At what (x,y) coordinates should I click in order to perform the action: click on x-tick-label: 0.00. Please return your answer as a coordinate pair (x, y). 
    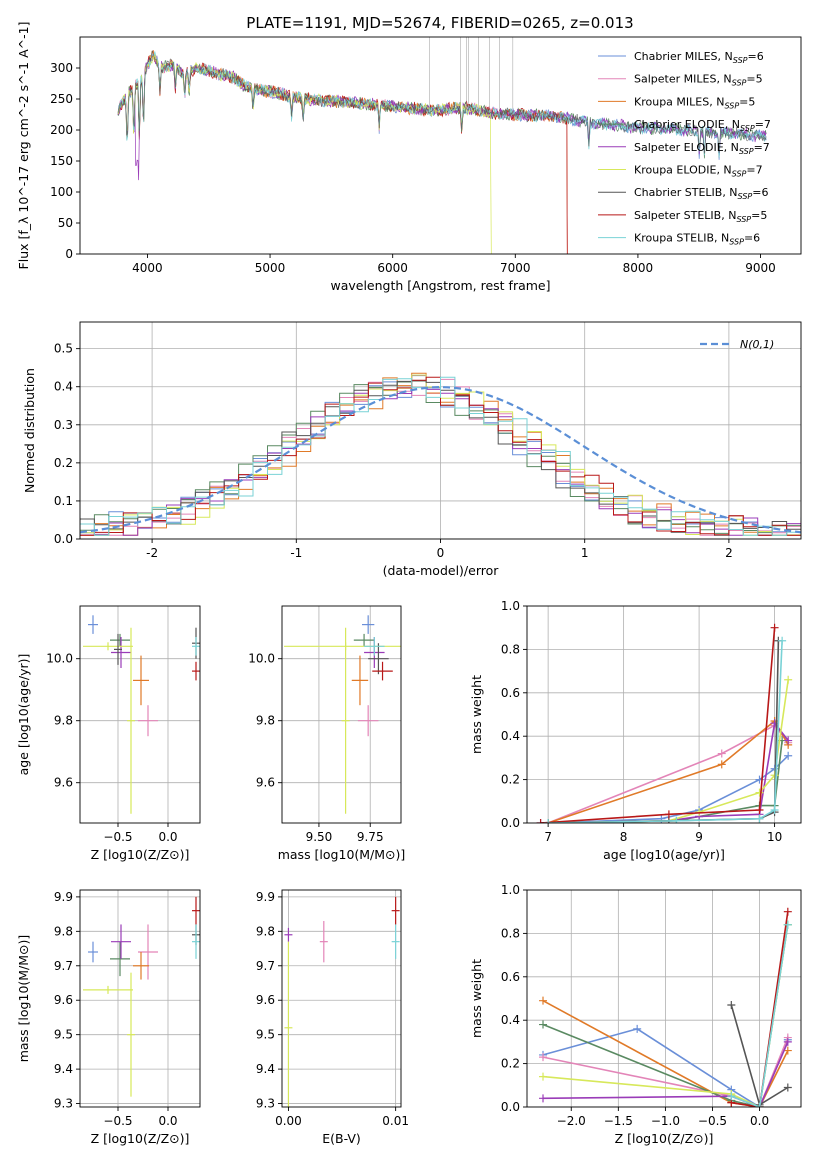
    Looking at the image, I should click on (288, 1121).